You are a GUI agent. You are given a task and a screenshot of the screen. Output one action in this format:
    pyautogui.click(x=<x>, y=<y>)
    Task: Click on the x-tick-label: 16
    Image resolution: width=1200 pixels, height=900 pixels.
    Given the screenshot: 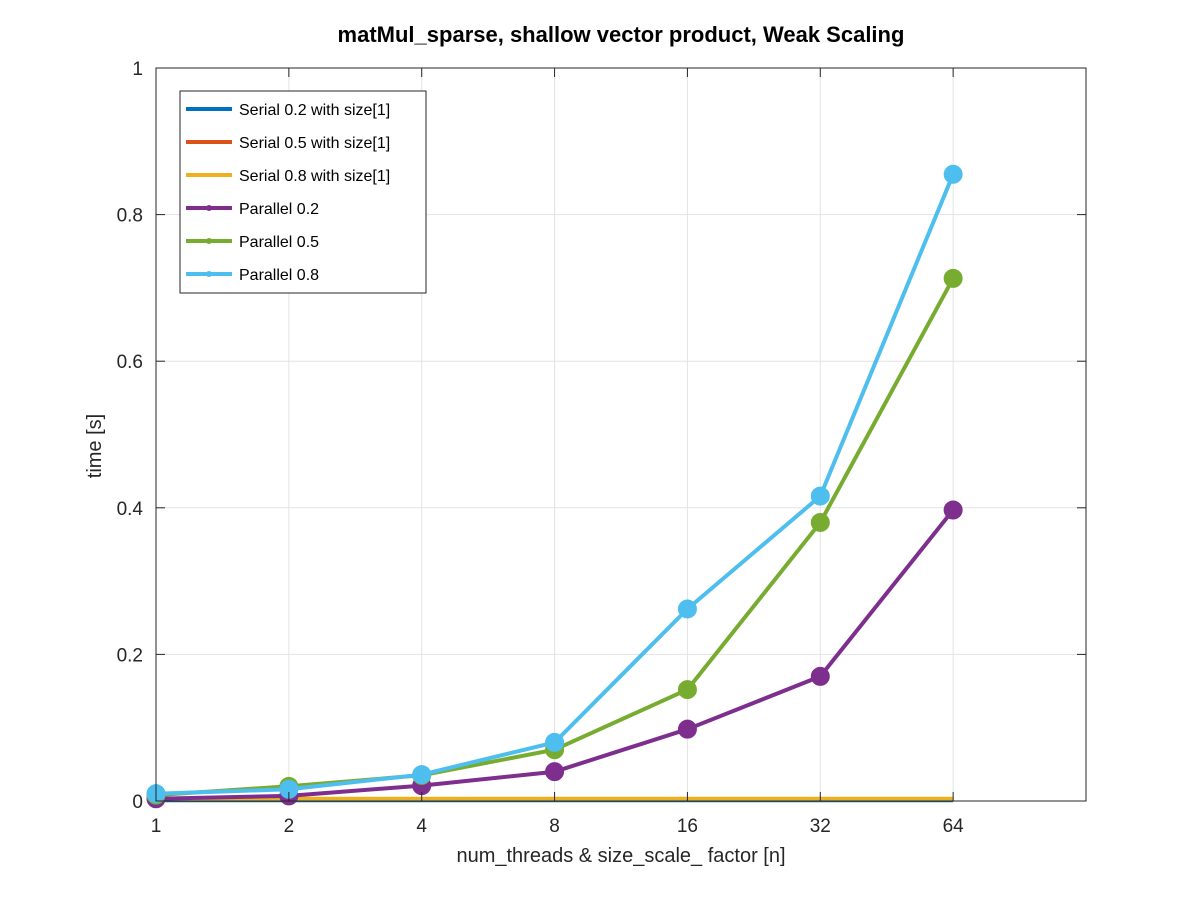 What is the action you would take?
    pyautogui.click(x=687, y=826)
    